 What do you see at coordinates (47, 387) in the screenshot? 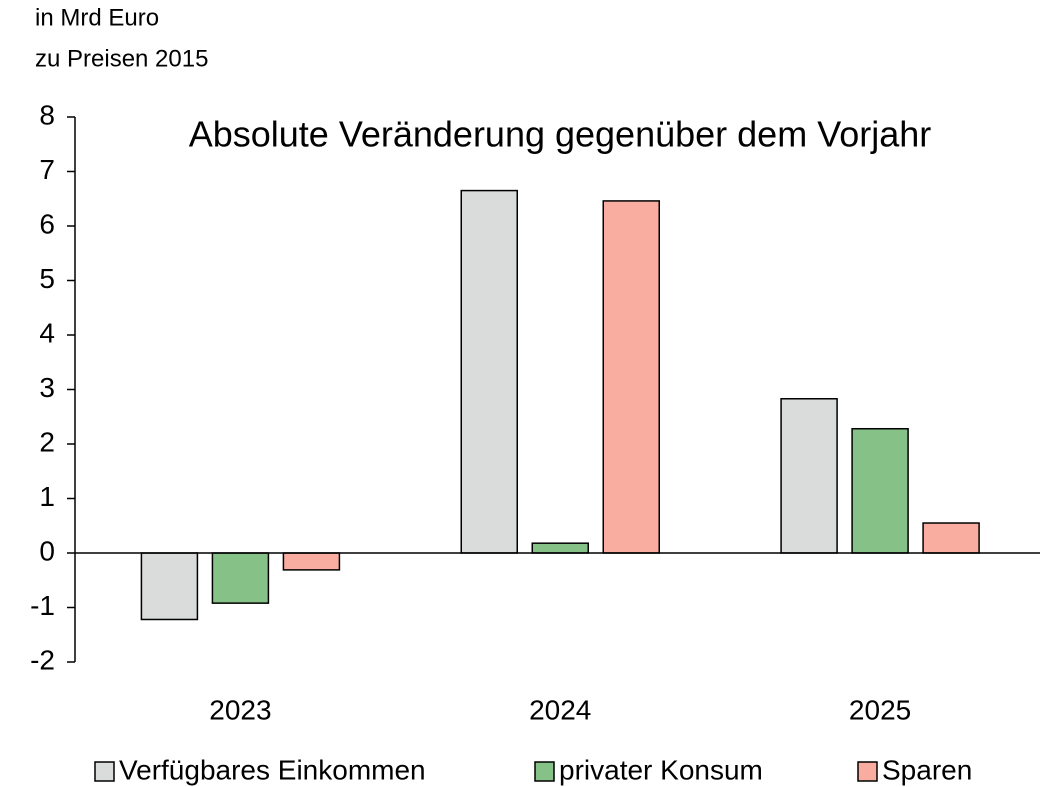
I see `y-tick-label: 3` at bounding box center [47, 387].